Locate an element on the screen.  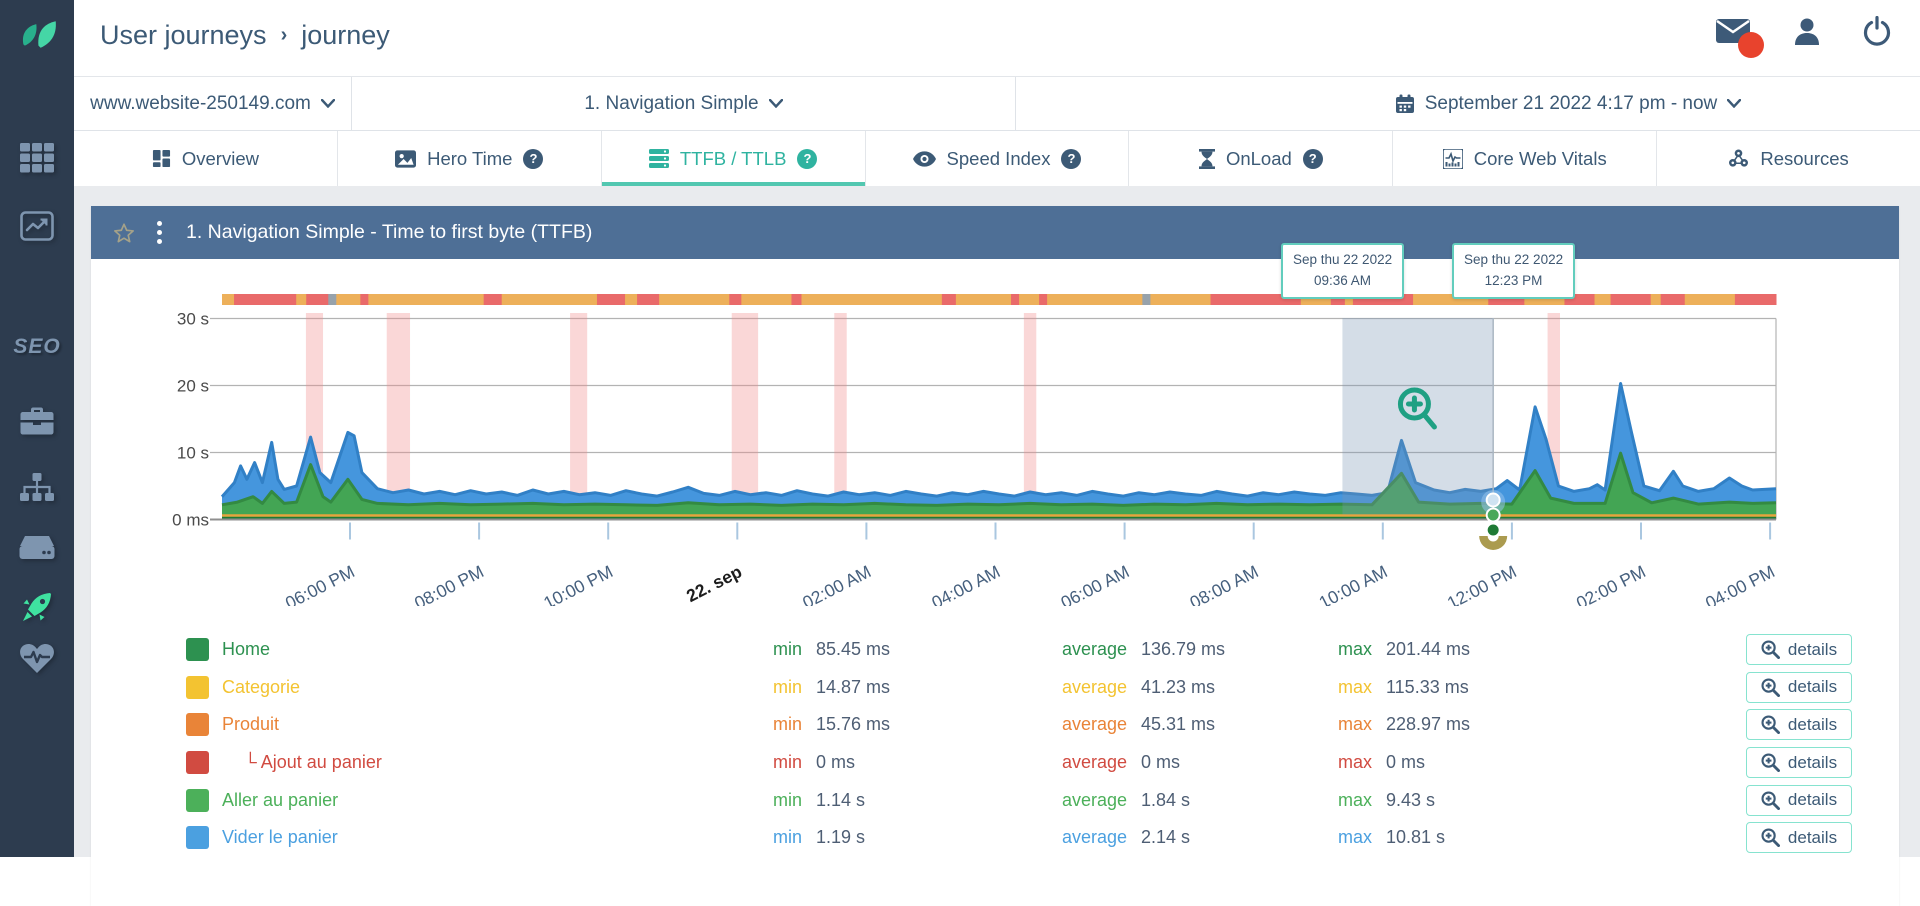
series-name: └ Ajout au panier is located at coordinates (313, 762).